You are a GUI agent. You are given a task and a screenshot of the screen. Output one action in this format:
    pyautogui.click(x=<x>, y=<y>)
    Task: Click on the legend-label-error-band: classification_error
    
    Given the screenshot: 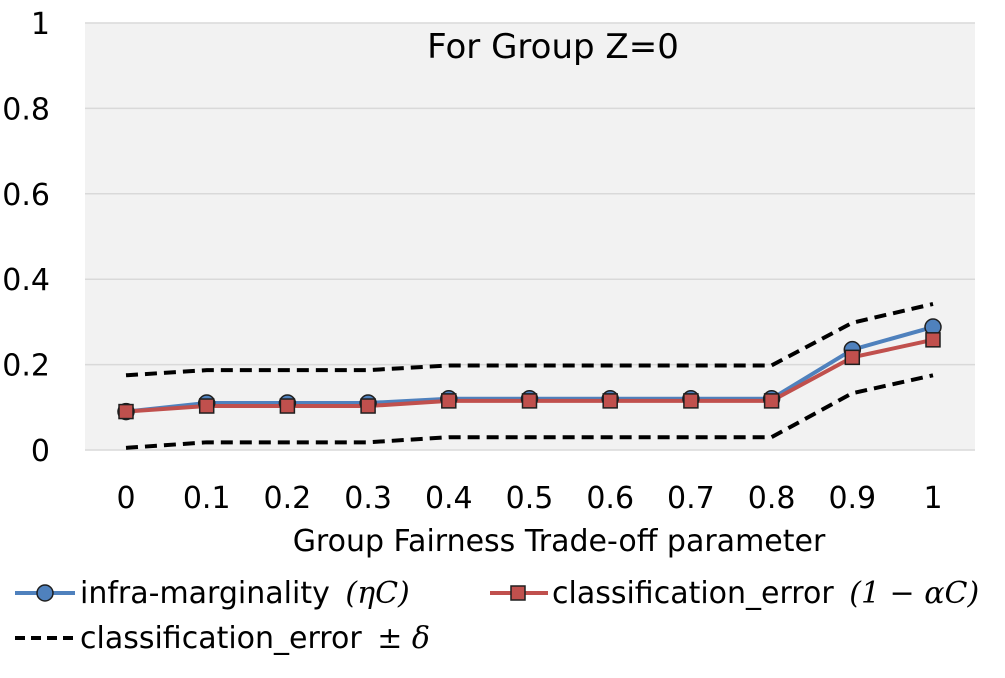 What is the action you would take?
    pyautogui.click(x=221, y=638)
    